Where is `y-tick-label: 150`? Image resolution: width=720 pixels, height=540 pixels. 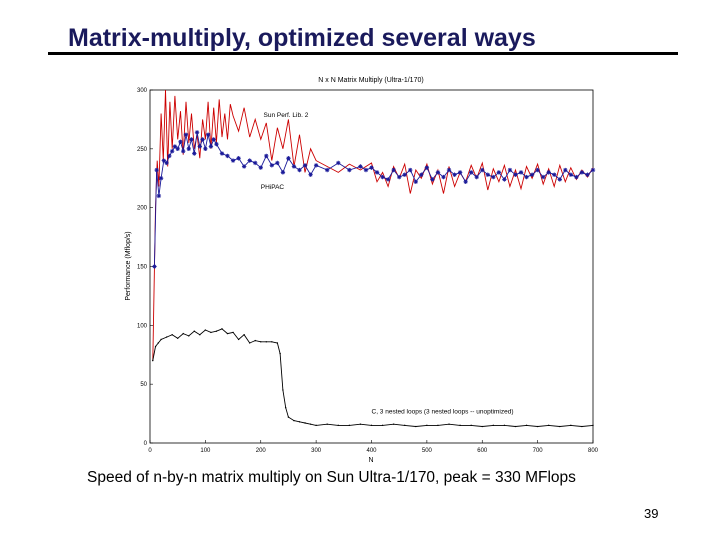
y-tick-label: 150 is located at coordinates (142, 268).